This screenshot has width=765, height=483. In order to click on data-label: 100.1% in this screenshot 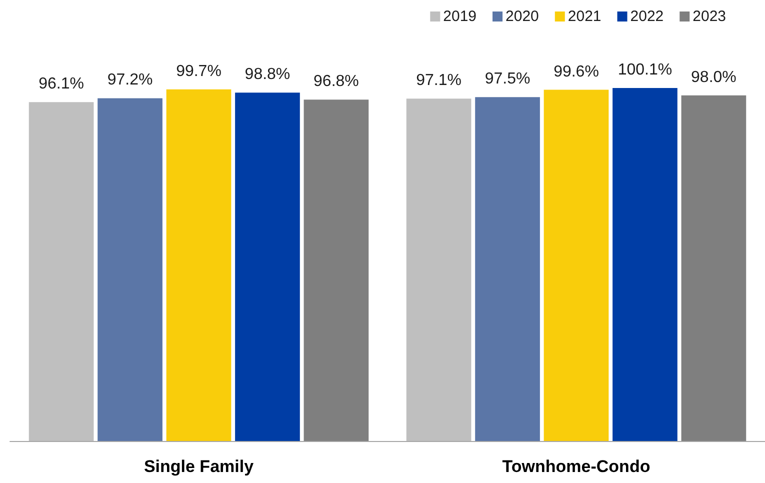, I will do `click(645, 70)`.